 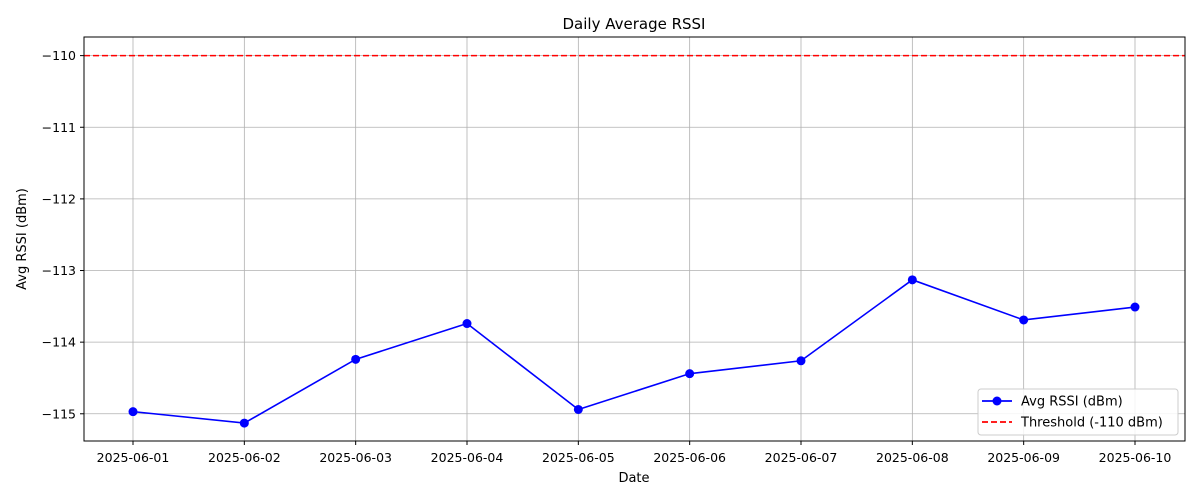 What do you see at coordinates (244, 457) in the screenshot?
I see `x-tick-label: 2025-06-02` at bounding box center [244, 457].